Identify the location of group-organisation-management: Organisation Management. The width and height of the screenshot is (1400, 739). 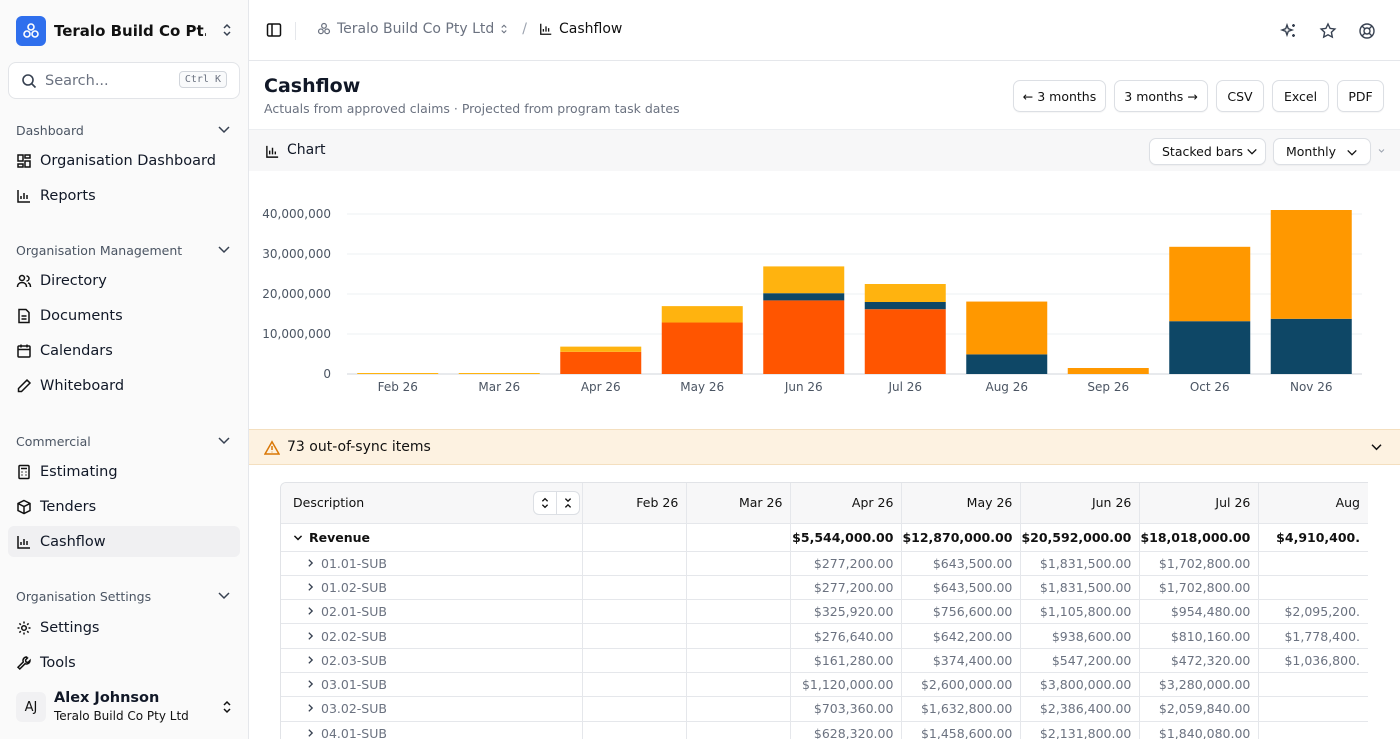
(99, 250).